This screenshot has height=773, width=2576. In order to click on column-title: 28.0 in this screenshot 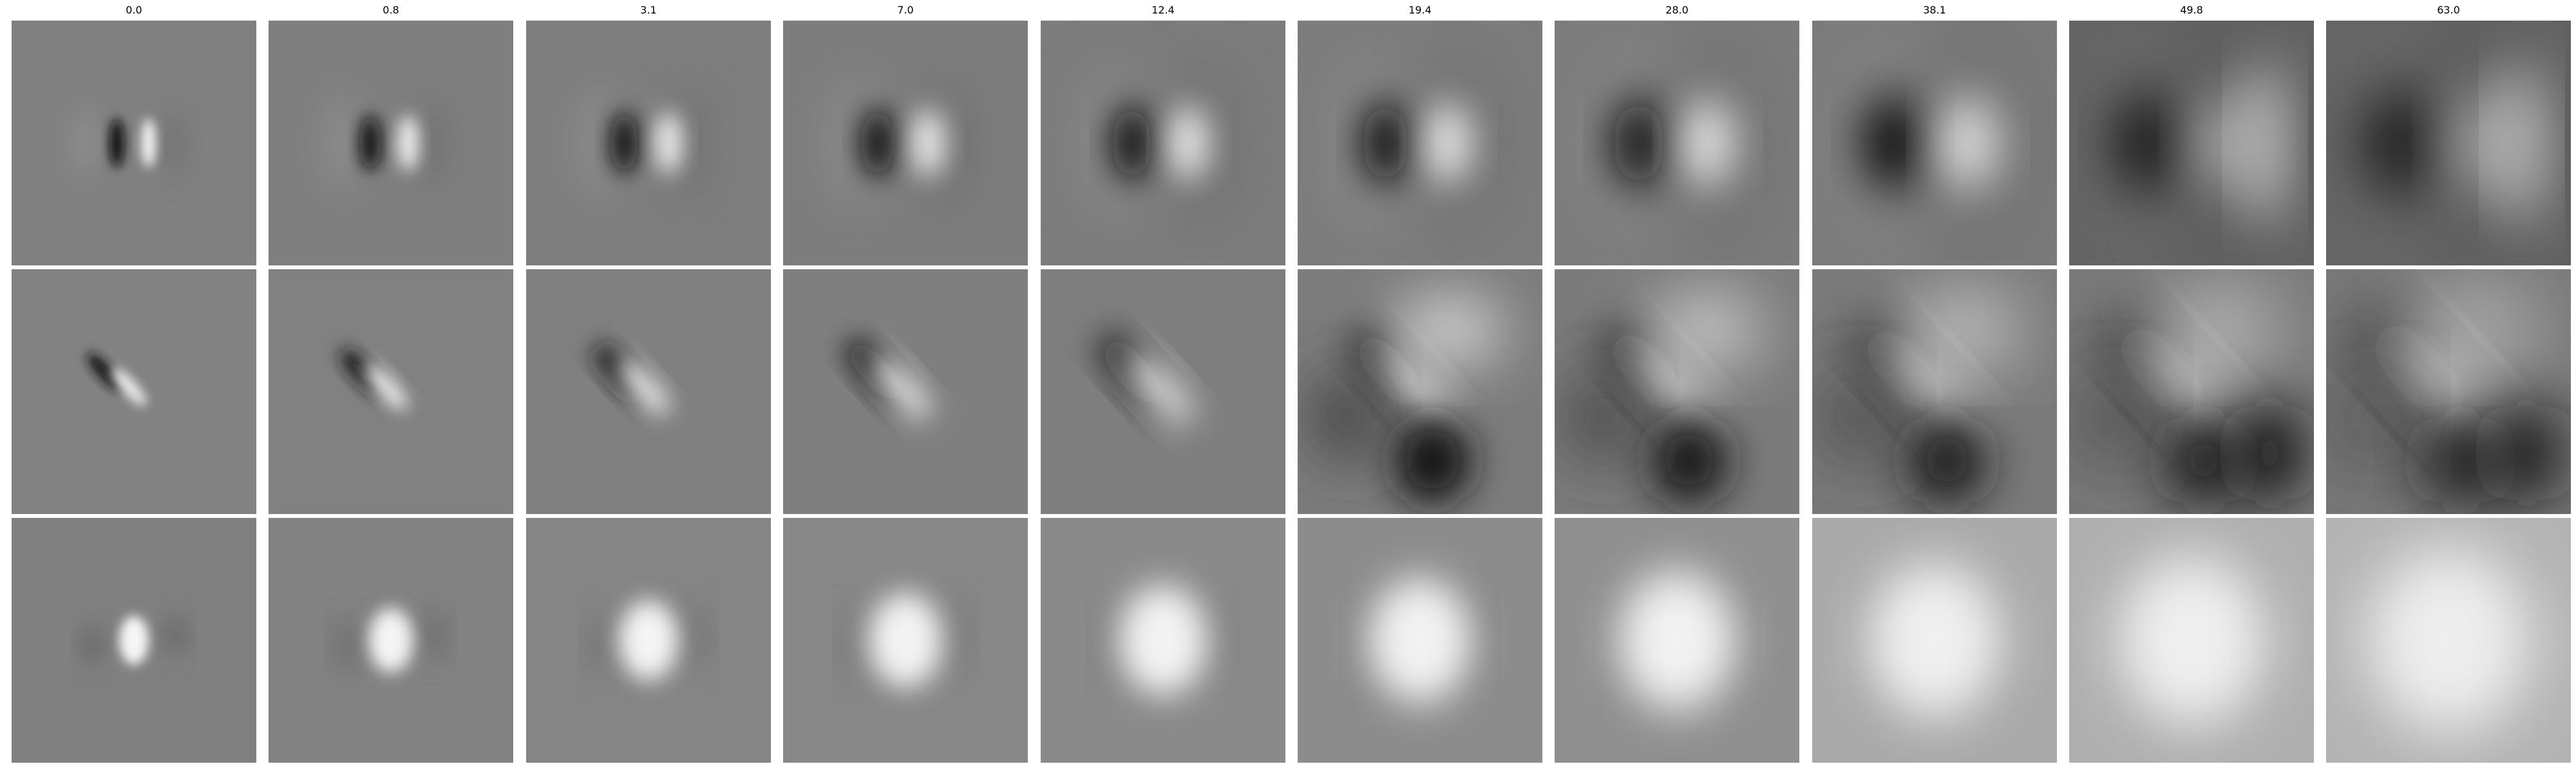, I will do `click(1677, 10)`.